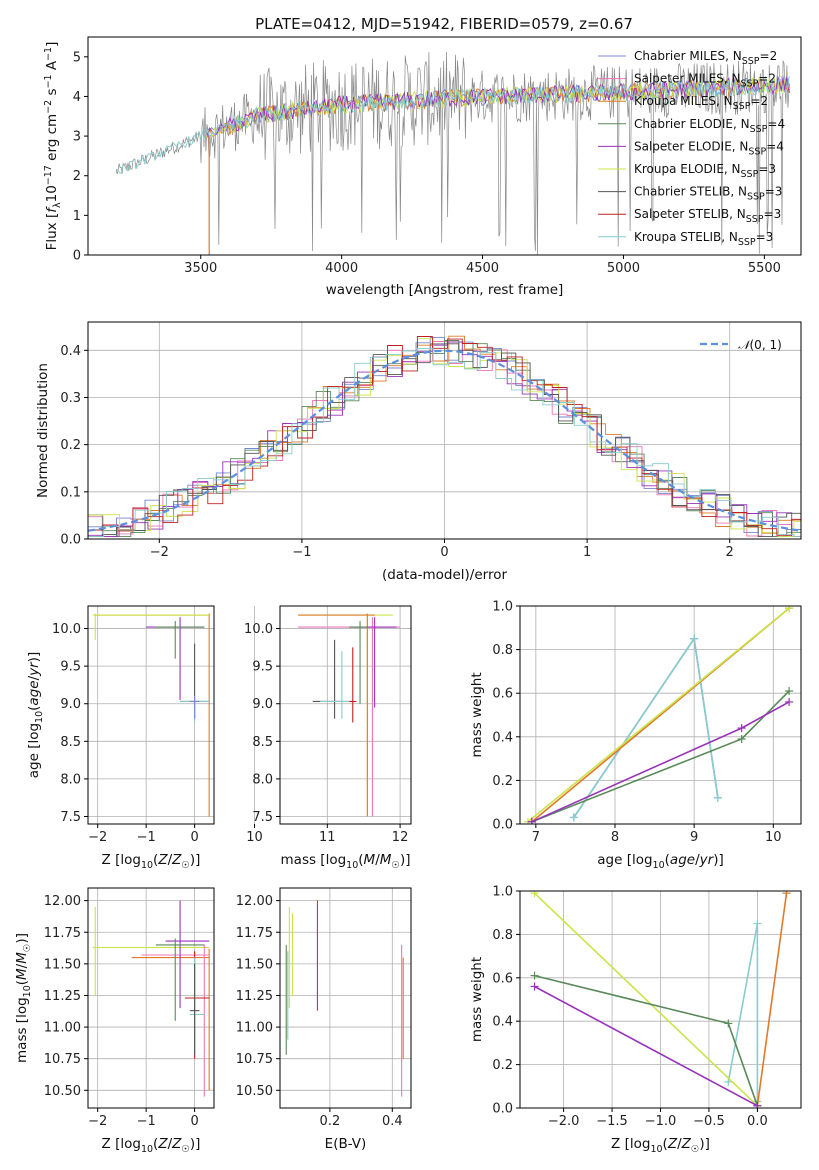 The width and height of the screenshot is (819, 1170). What do you see at coordinates (48, 81) in the screenshot?
I see `label-part: −1` at bounding box center [48, 81].